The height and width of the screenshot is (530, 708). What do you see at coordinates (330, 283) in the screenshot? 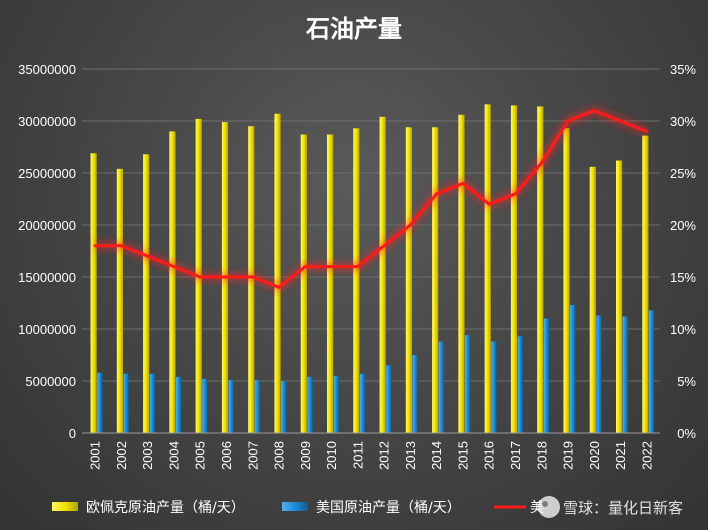
I see `opec-bar-2010` at bounding box center [330, 283].